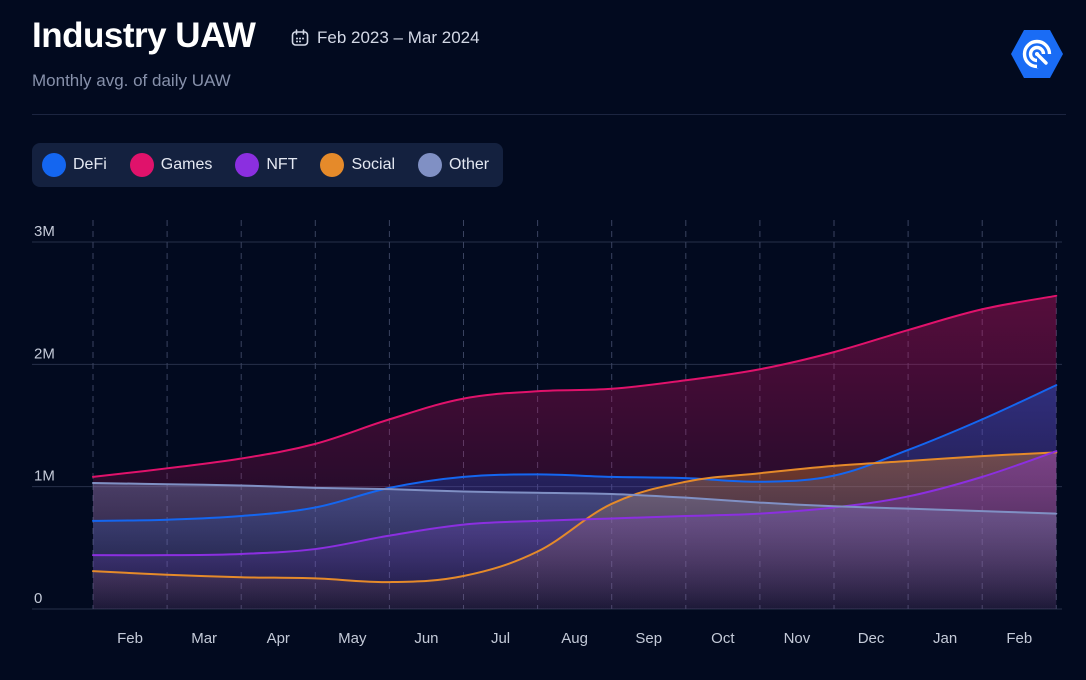 The width and height of the screenshot is (1086, 680). I want to click on legend-label-defi: DeFi, so click(90, 164).